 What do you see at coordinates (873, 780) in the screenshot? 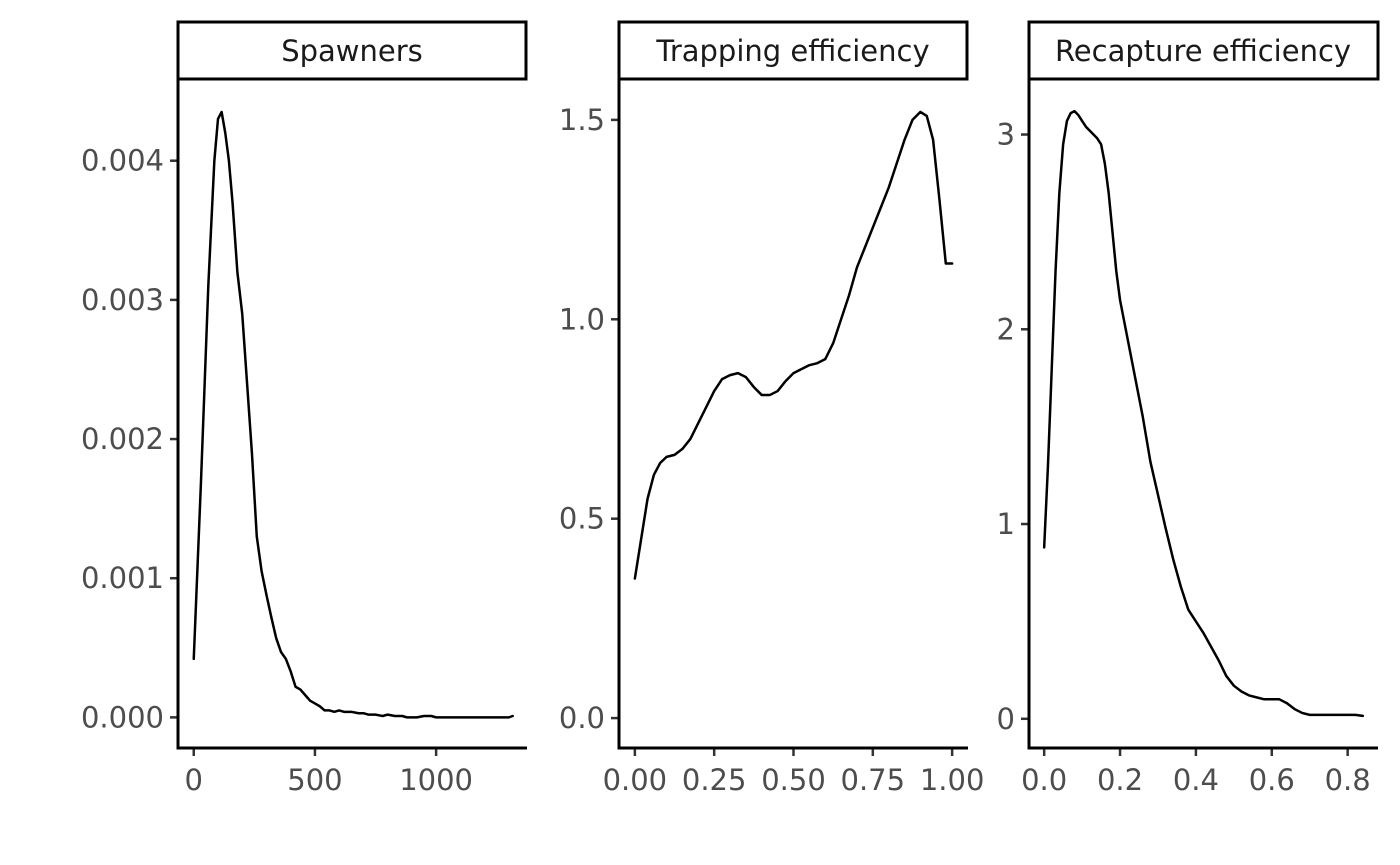
I see `x-tick-label: 0.75` at bounding box center [873, 780].